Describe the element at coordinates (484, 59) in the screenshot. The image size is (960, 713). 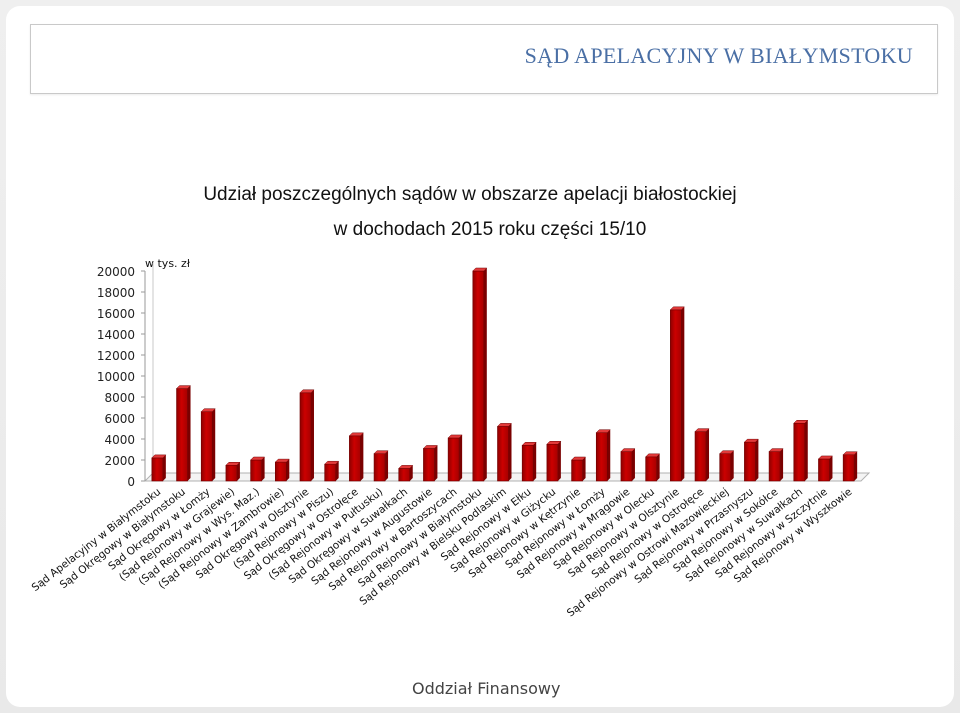
I see `header-band: SĄD APELACYJNY W BIAŁYMSTOKU` at that location.